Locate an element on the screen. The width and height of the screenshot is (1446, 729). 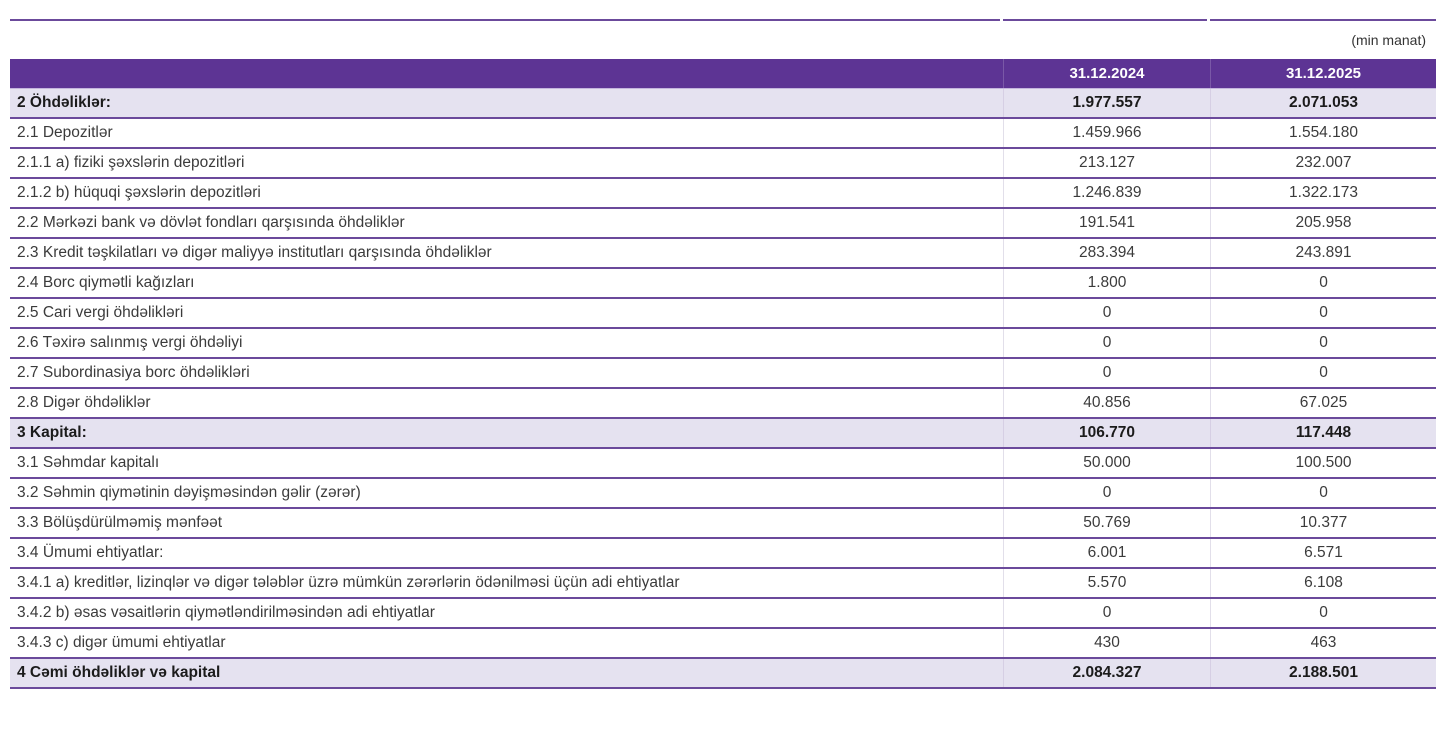
row-value-2025: 67.025 is located at coordinates (1323, 403).